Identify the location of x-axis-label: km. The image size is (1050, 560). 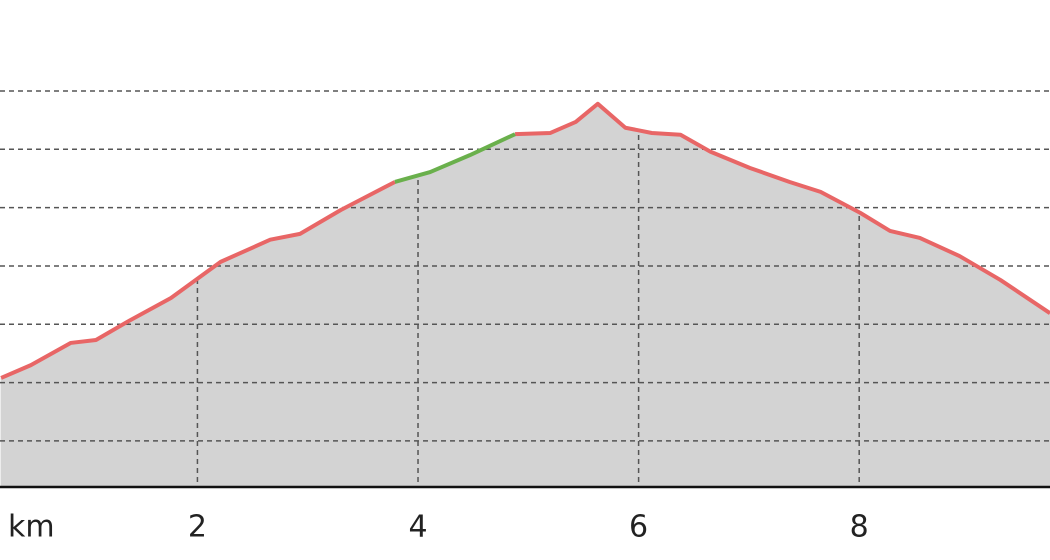
(31, 527).